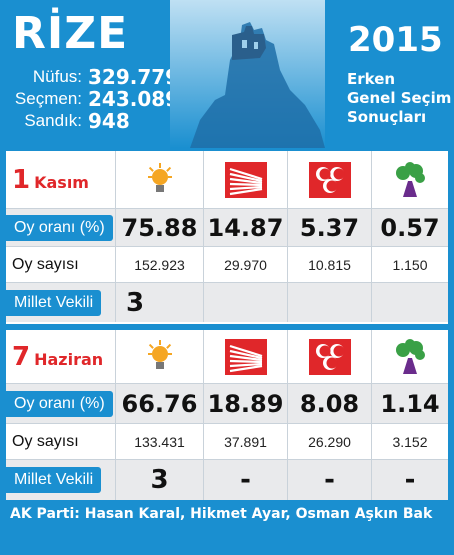 Image resolution: width=454 pixels, height=555 pixels. I want to click on votes-value: 37.891, so click(245, 441).